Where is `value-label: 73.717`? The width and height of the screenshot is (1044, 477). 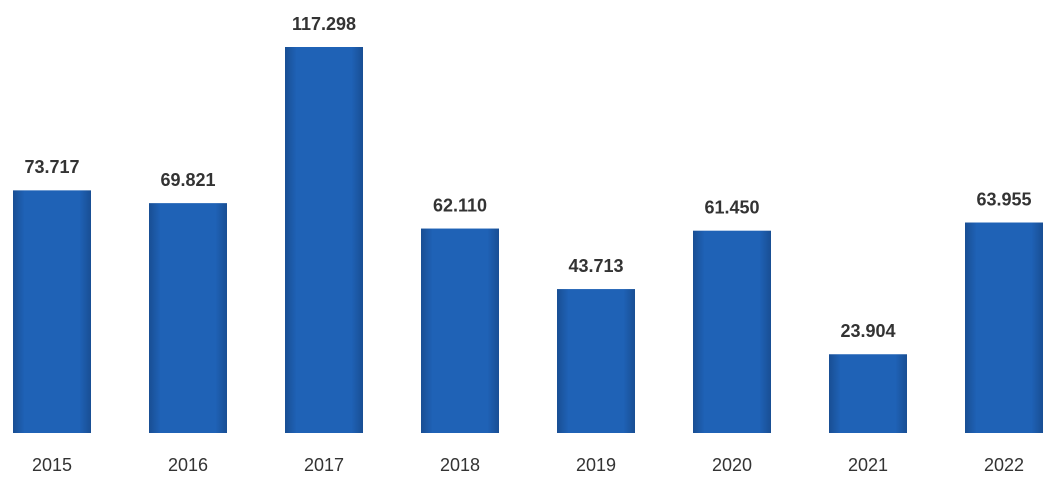 value-label: 73.717 is located at coordinates (51, 167).